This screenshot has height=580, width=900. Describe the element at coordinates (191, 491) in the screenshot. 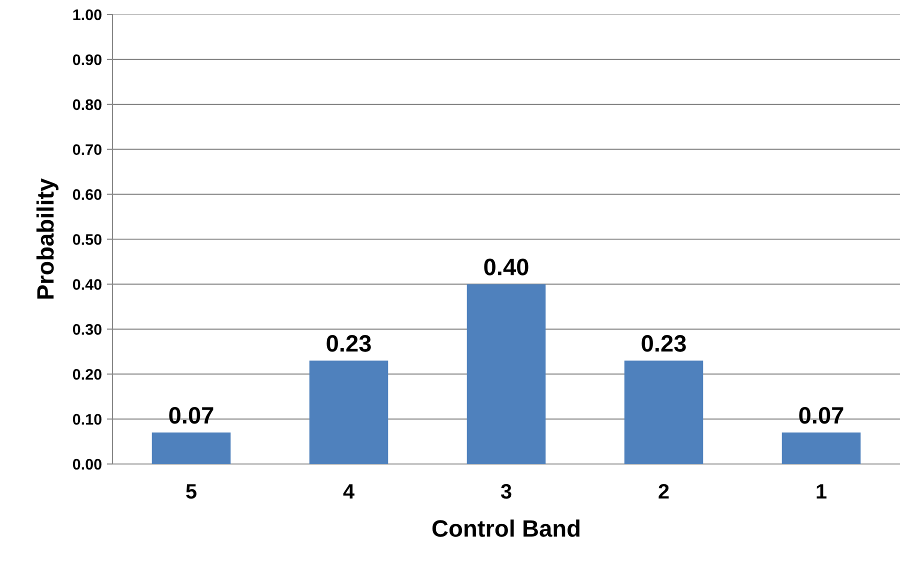

I see `x-tick-label: 5` at that location.